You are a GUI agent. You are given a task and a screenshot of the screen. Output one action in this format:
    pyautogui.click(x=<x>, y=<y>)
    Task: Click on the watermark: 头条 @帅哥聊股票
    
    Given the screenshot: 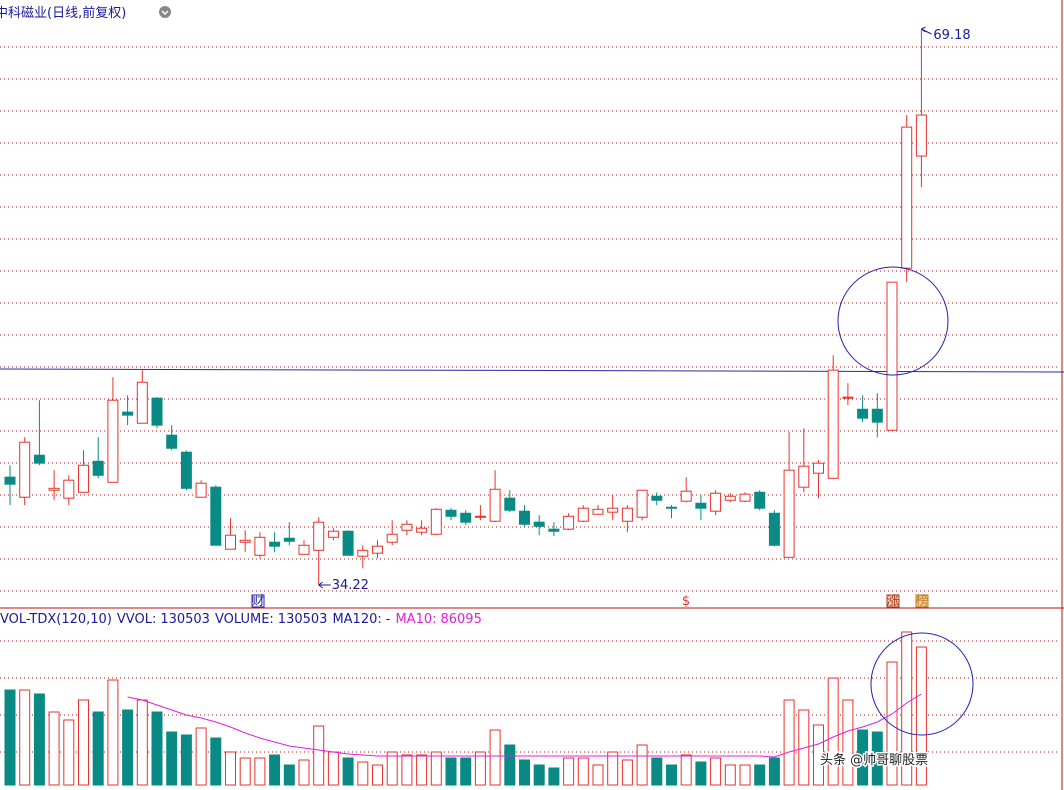 What is the action you would take?
    pyautogui.click(x=874, y=760)
    